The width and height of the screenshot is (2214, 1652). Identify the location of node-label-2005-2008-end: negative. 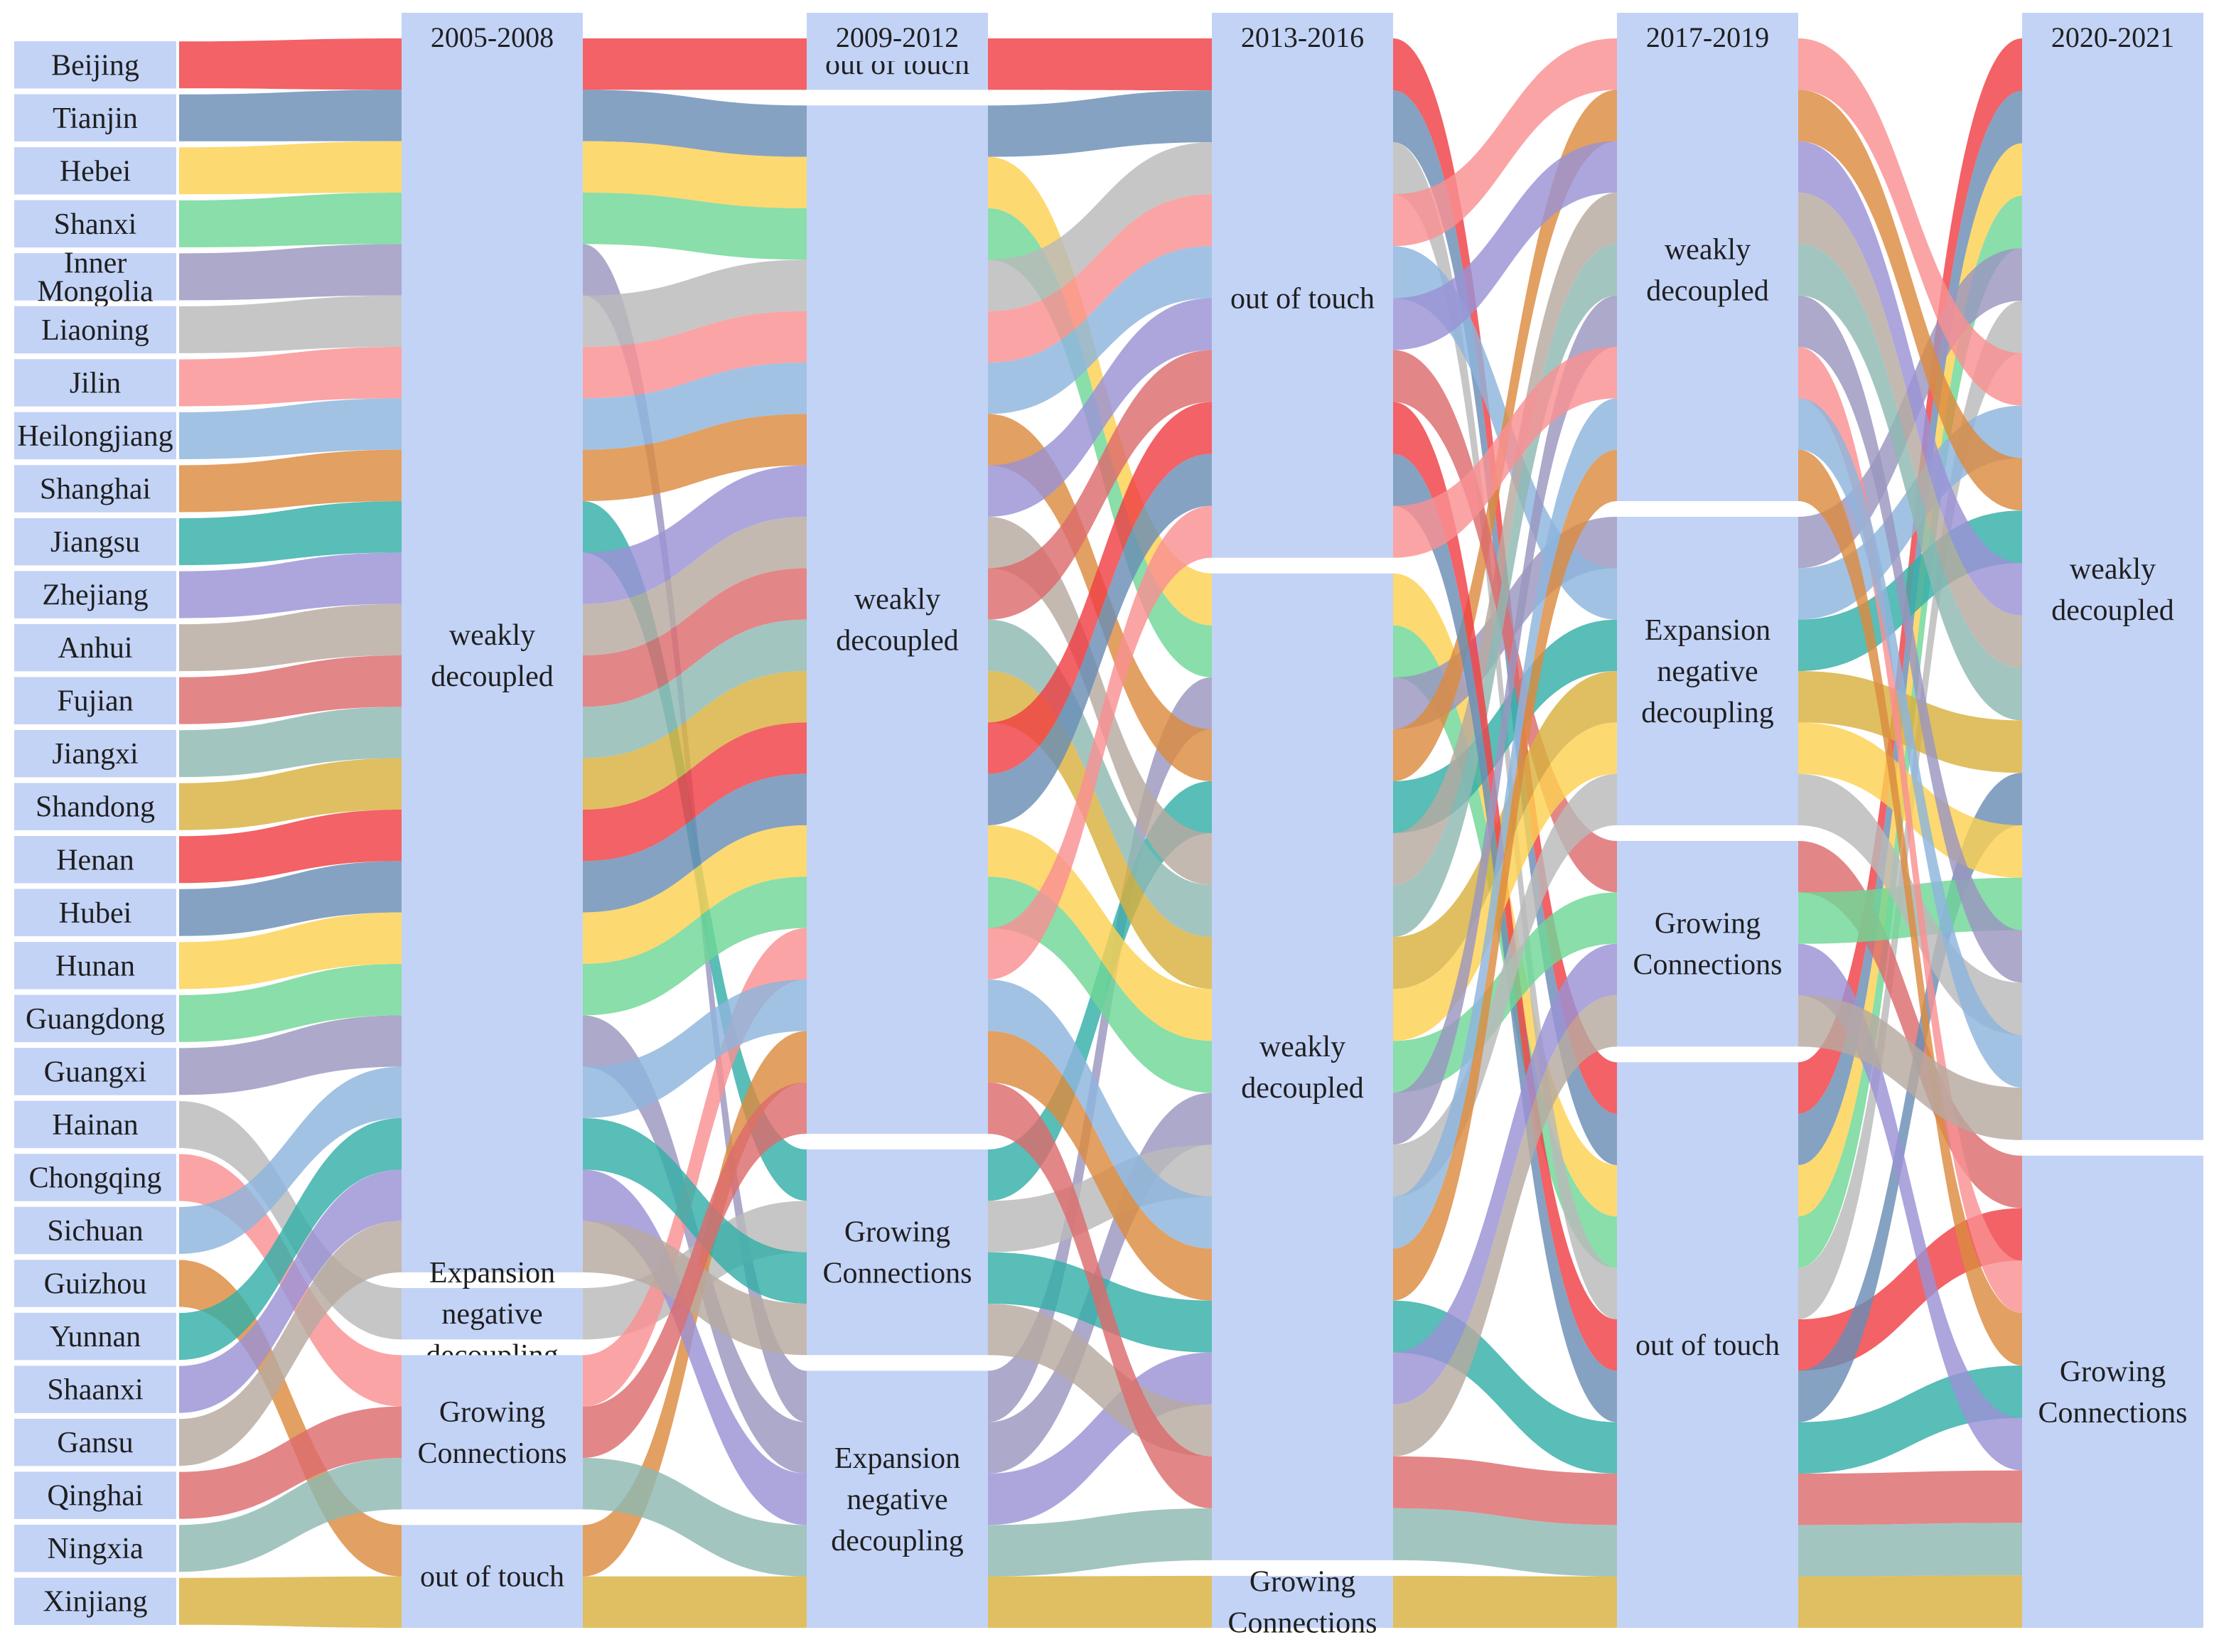
(491, 1314).